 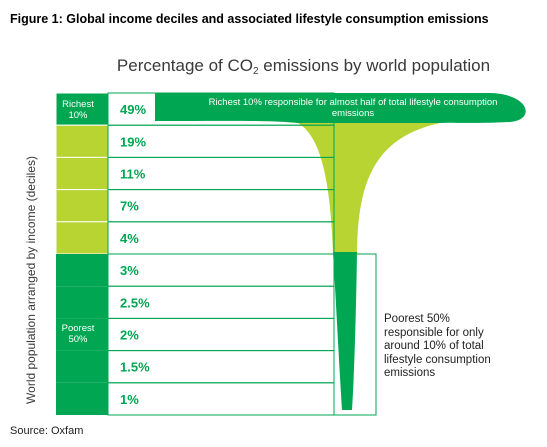 I want to click on value-label: 7%, so click(x=129, y=206).